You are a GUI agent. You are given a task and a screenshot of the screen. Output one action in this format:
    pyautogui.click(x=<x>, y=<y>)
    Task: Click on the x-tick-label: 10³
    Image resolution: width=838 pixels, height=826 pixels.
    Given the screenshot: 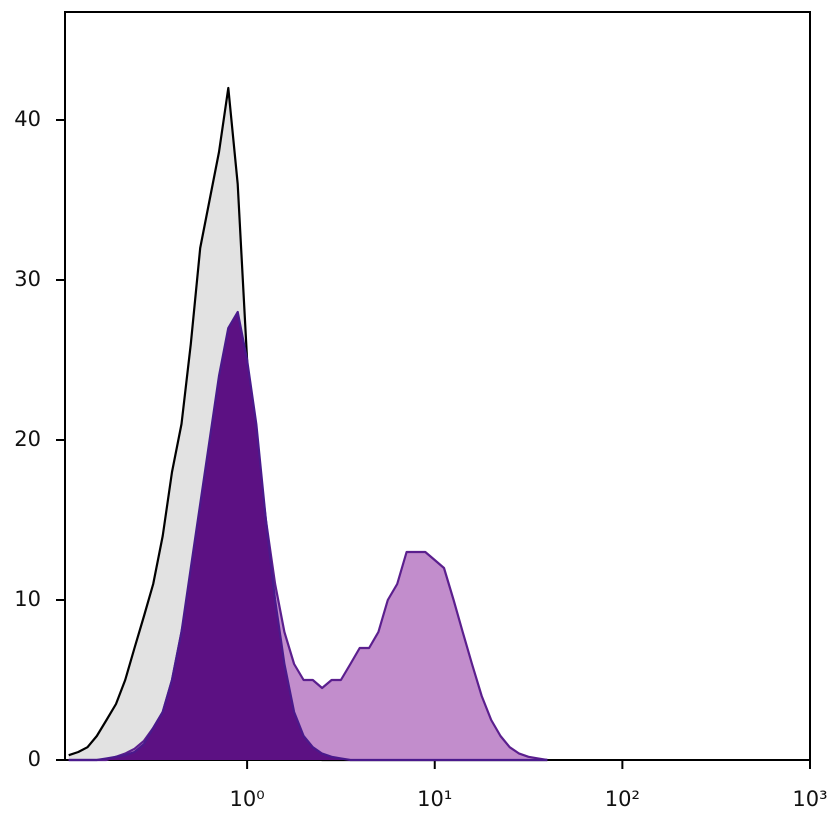 What is the action you would take?
    pyautogui.click(x=809, y=799)
    